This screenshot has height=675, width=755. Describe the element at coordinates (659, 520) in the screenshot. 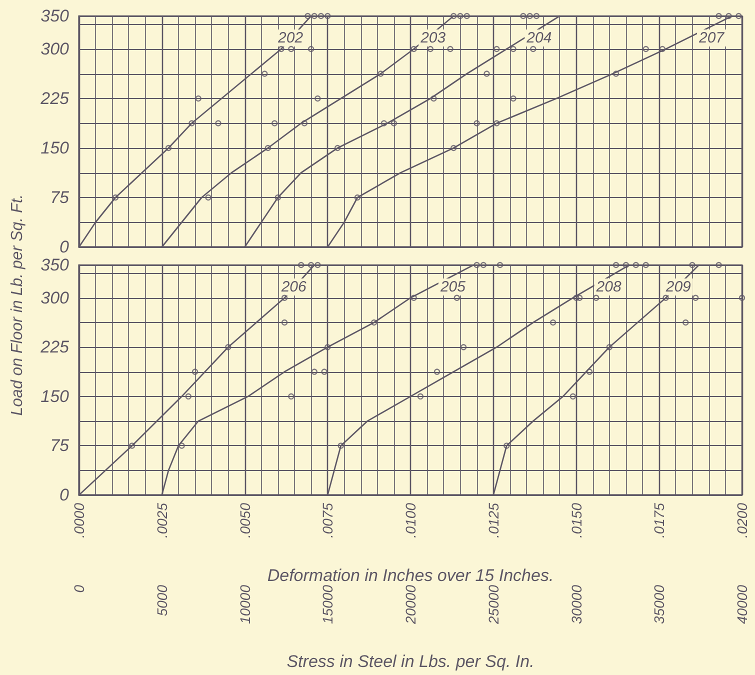

I see `x-tick-label: .0175` at that location.